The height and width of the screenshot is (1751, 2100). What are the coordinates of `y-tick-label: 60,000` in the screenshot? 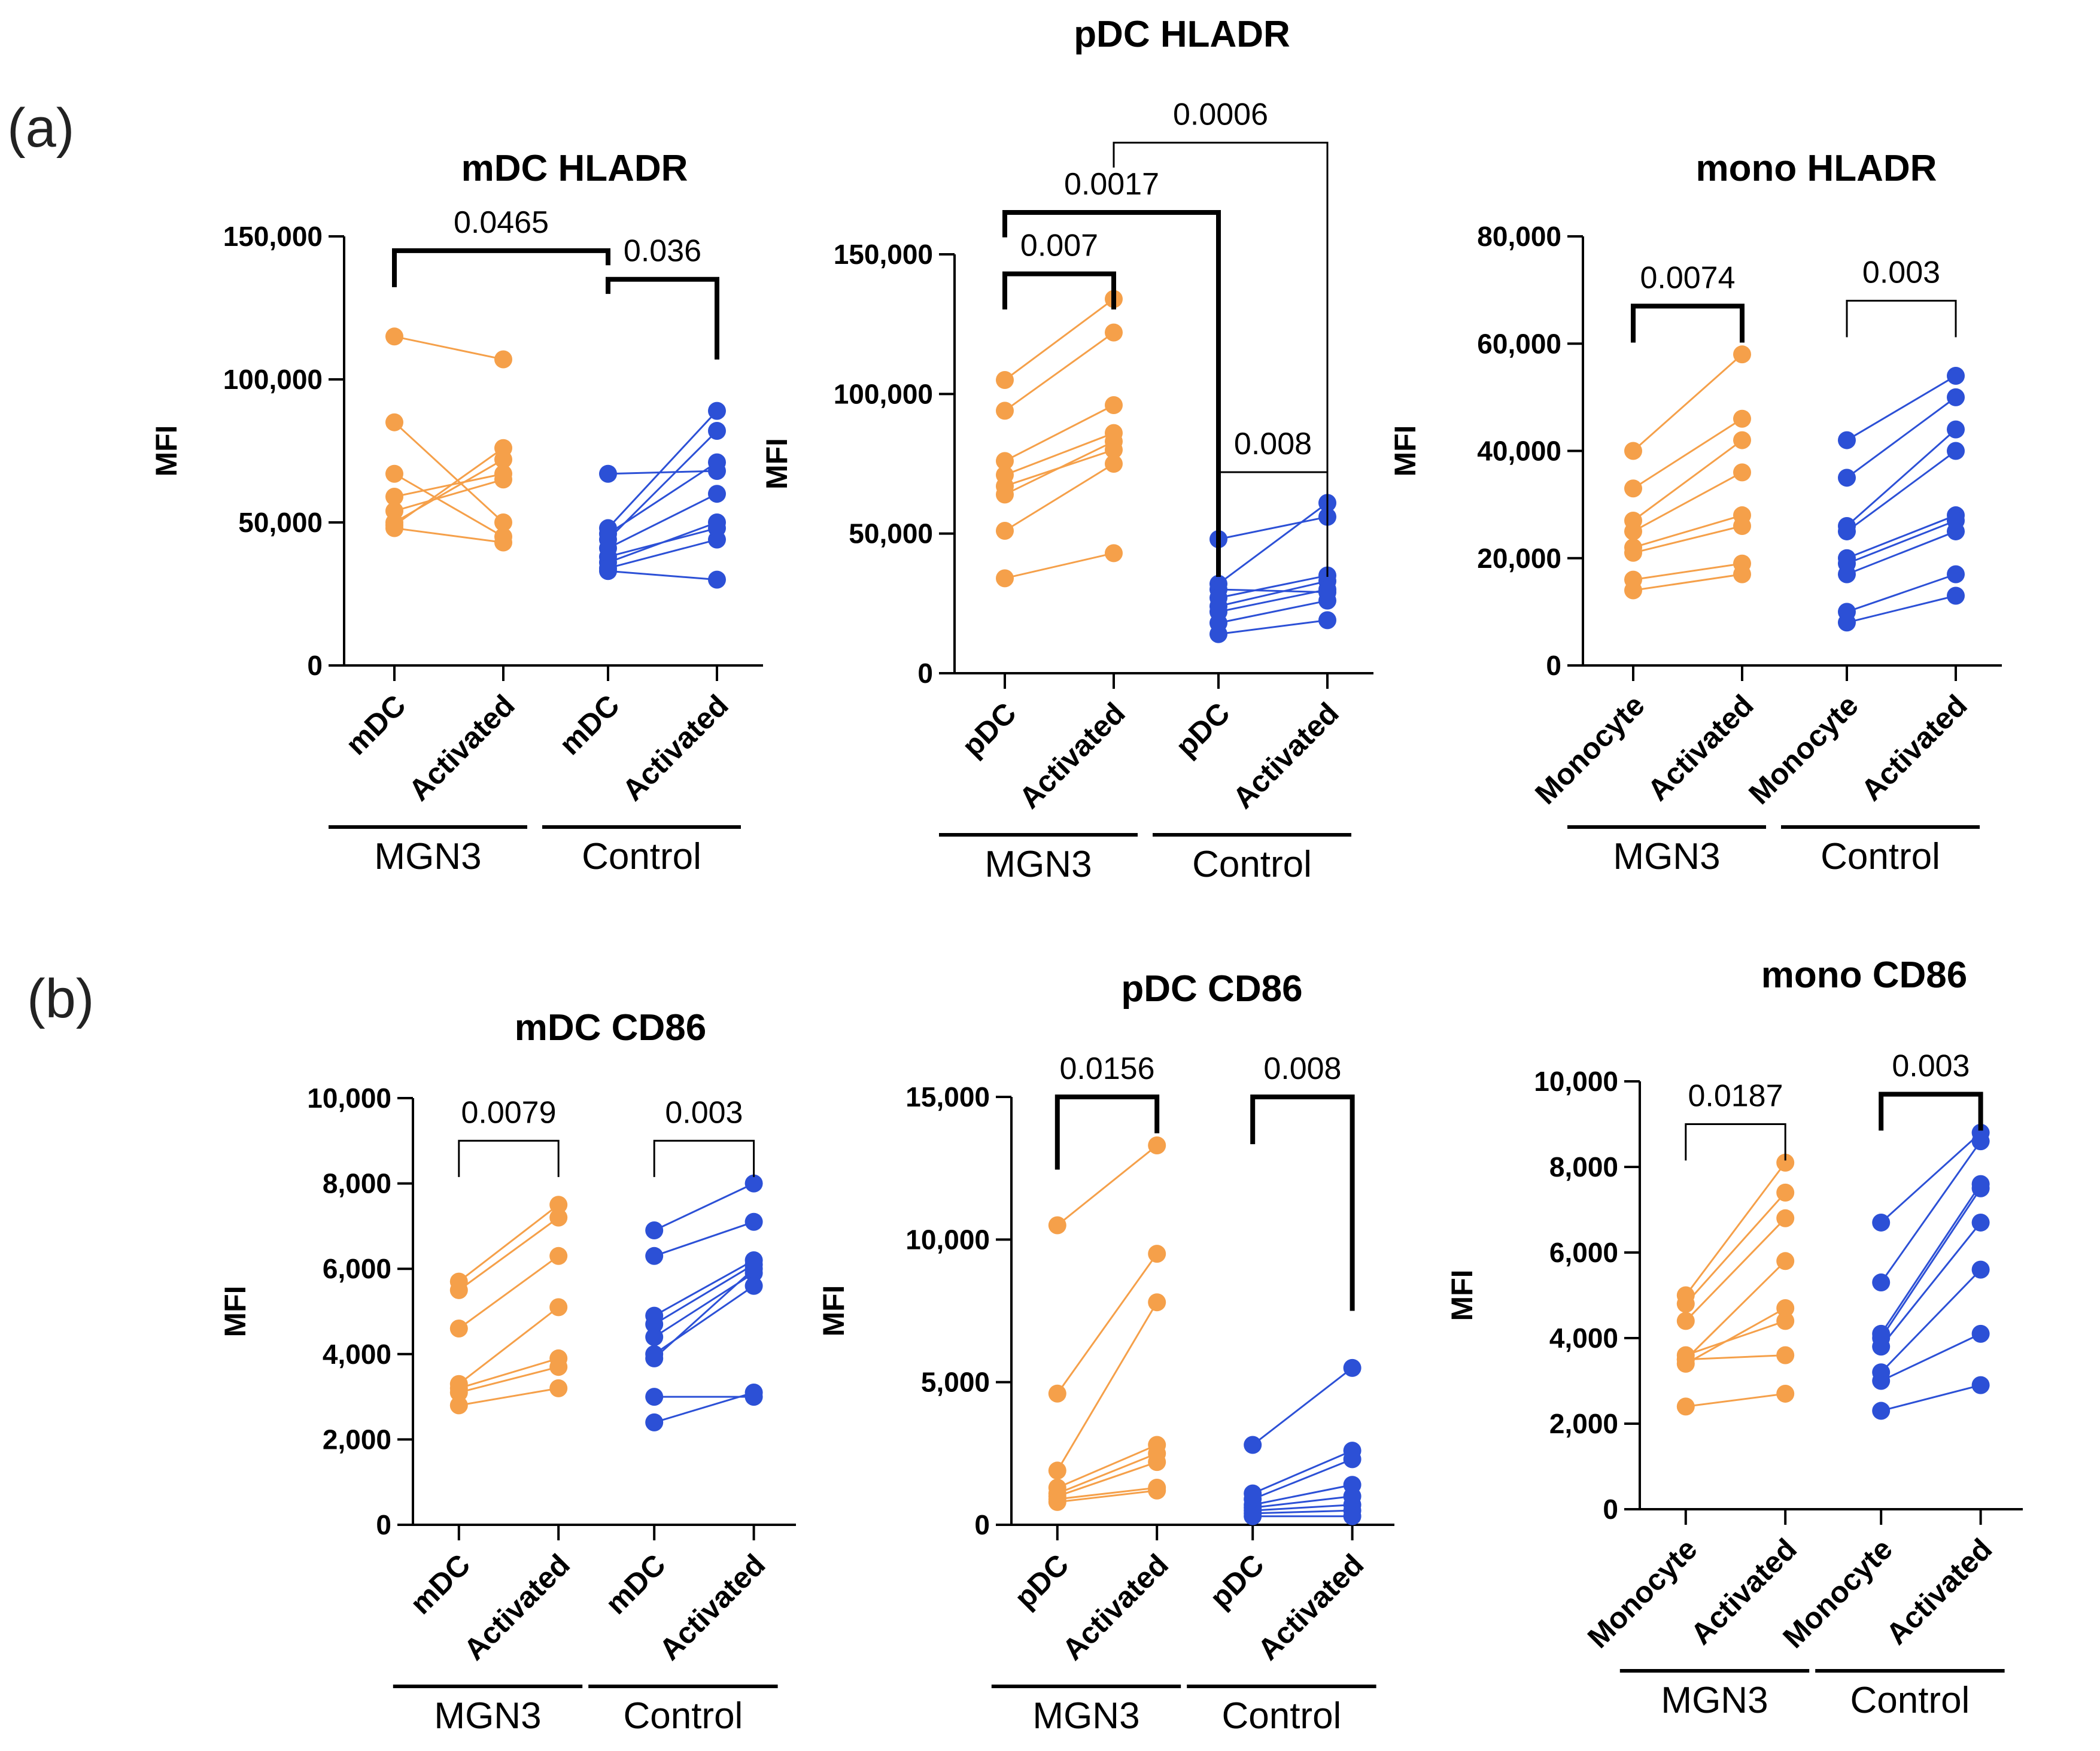 It's located at (1519, 343).